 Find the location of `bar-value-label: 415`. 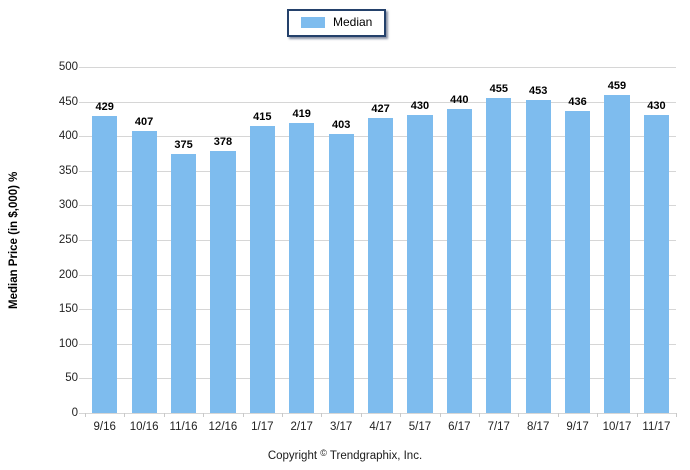

bar-value-label: 415 is located at coordinates (262, 116).